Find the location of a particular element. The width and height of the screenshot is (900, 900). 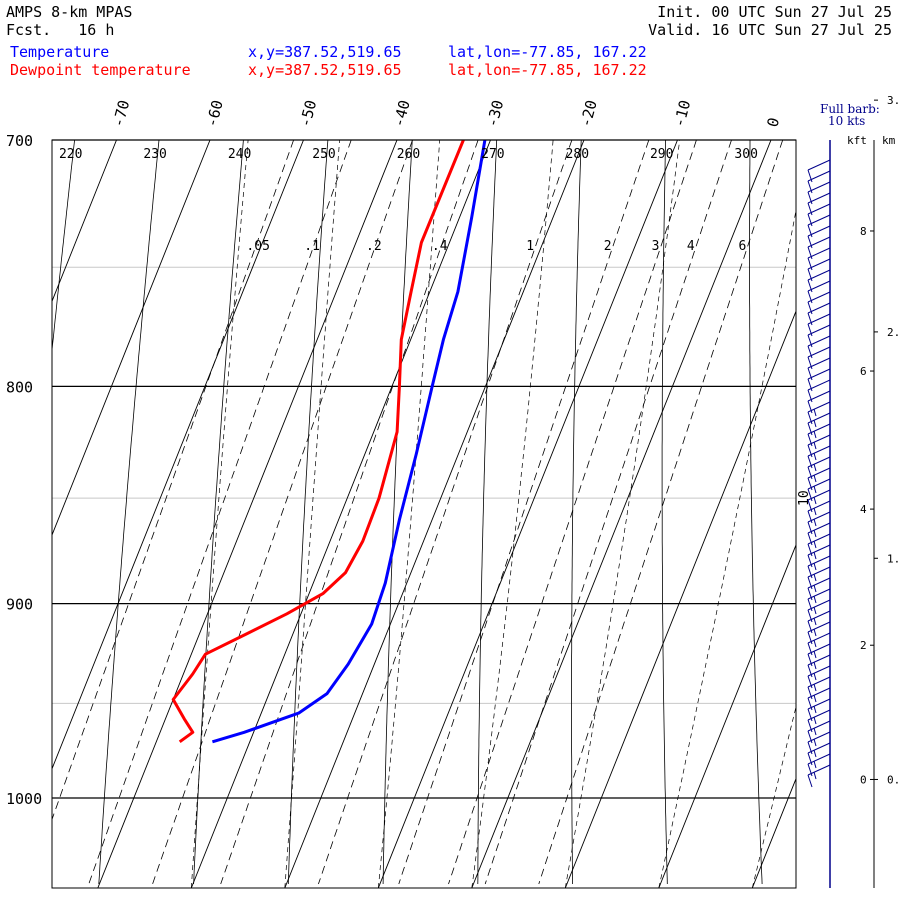

legend-dewpoint-latlon: lat,lon=-77.85, 167.22 is located at coordinates (547, 70).